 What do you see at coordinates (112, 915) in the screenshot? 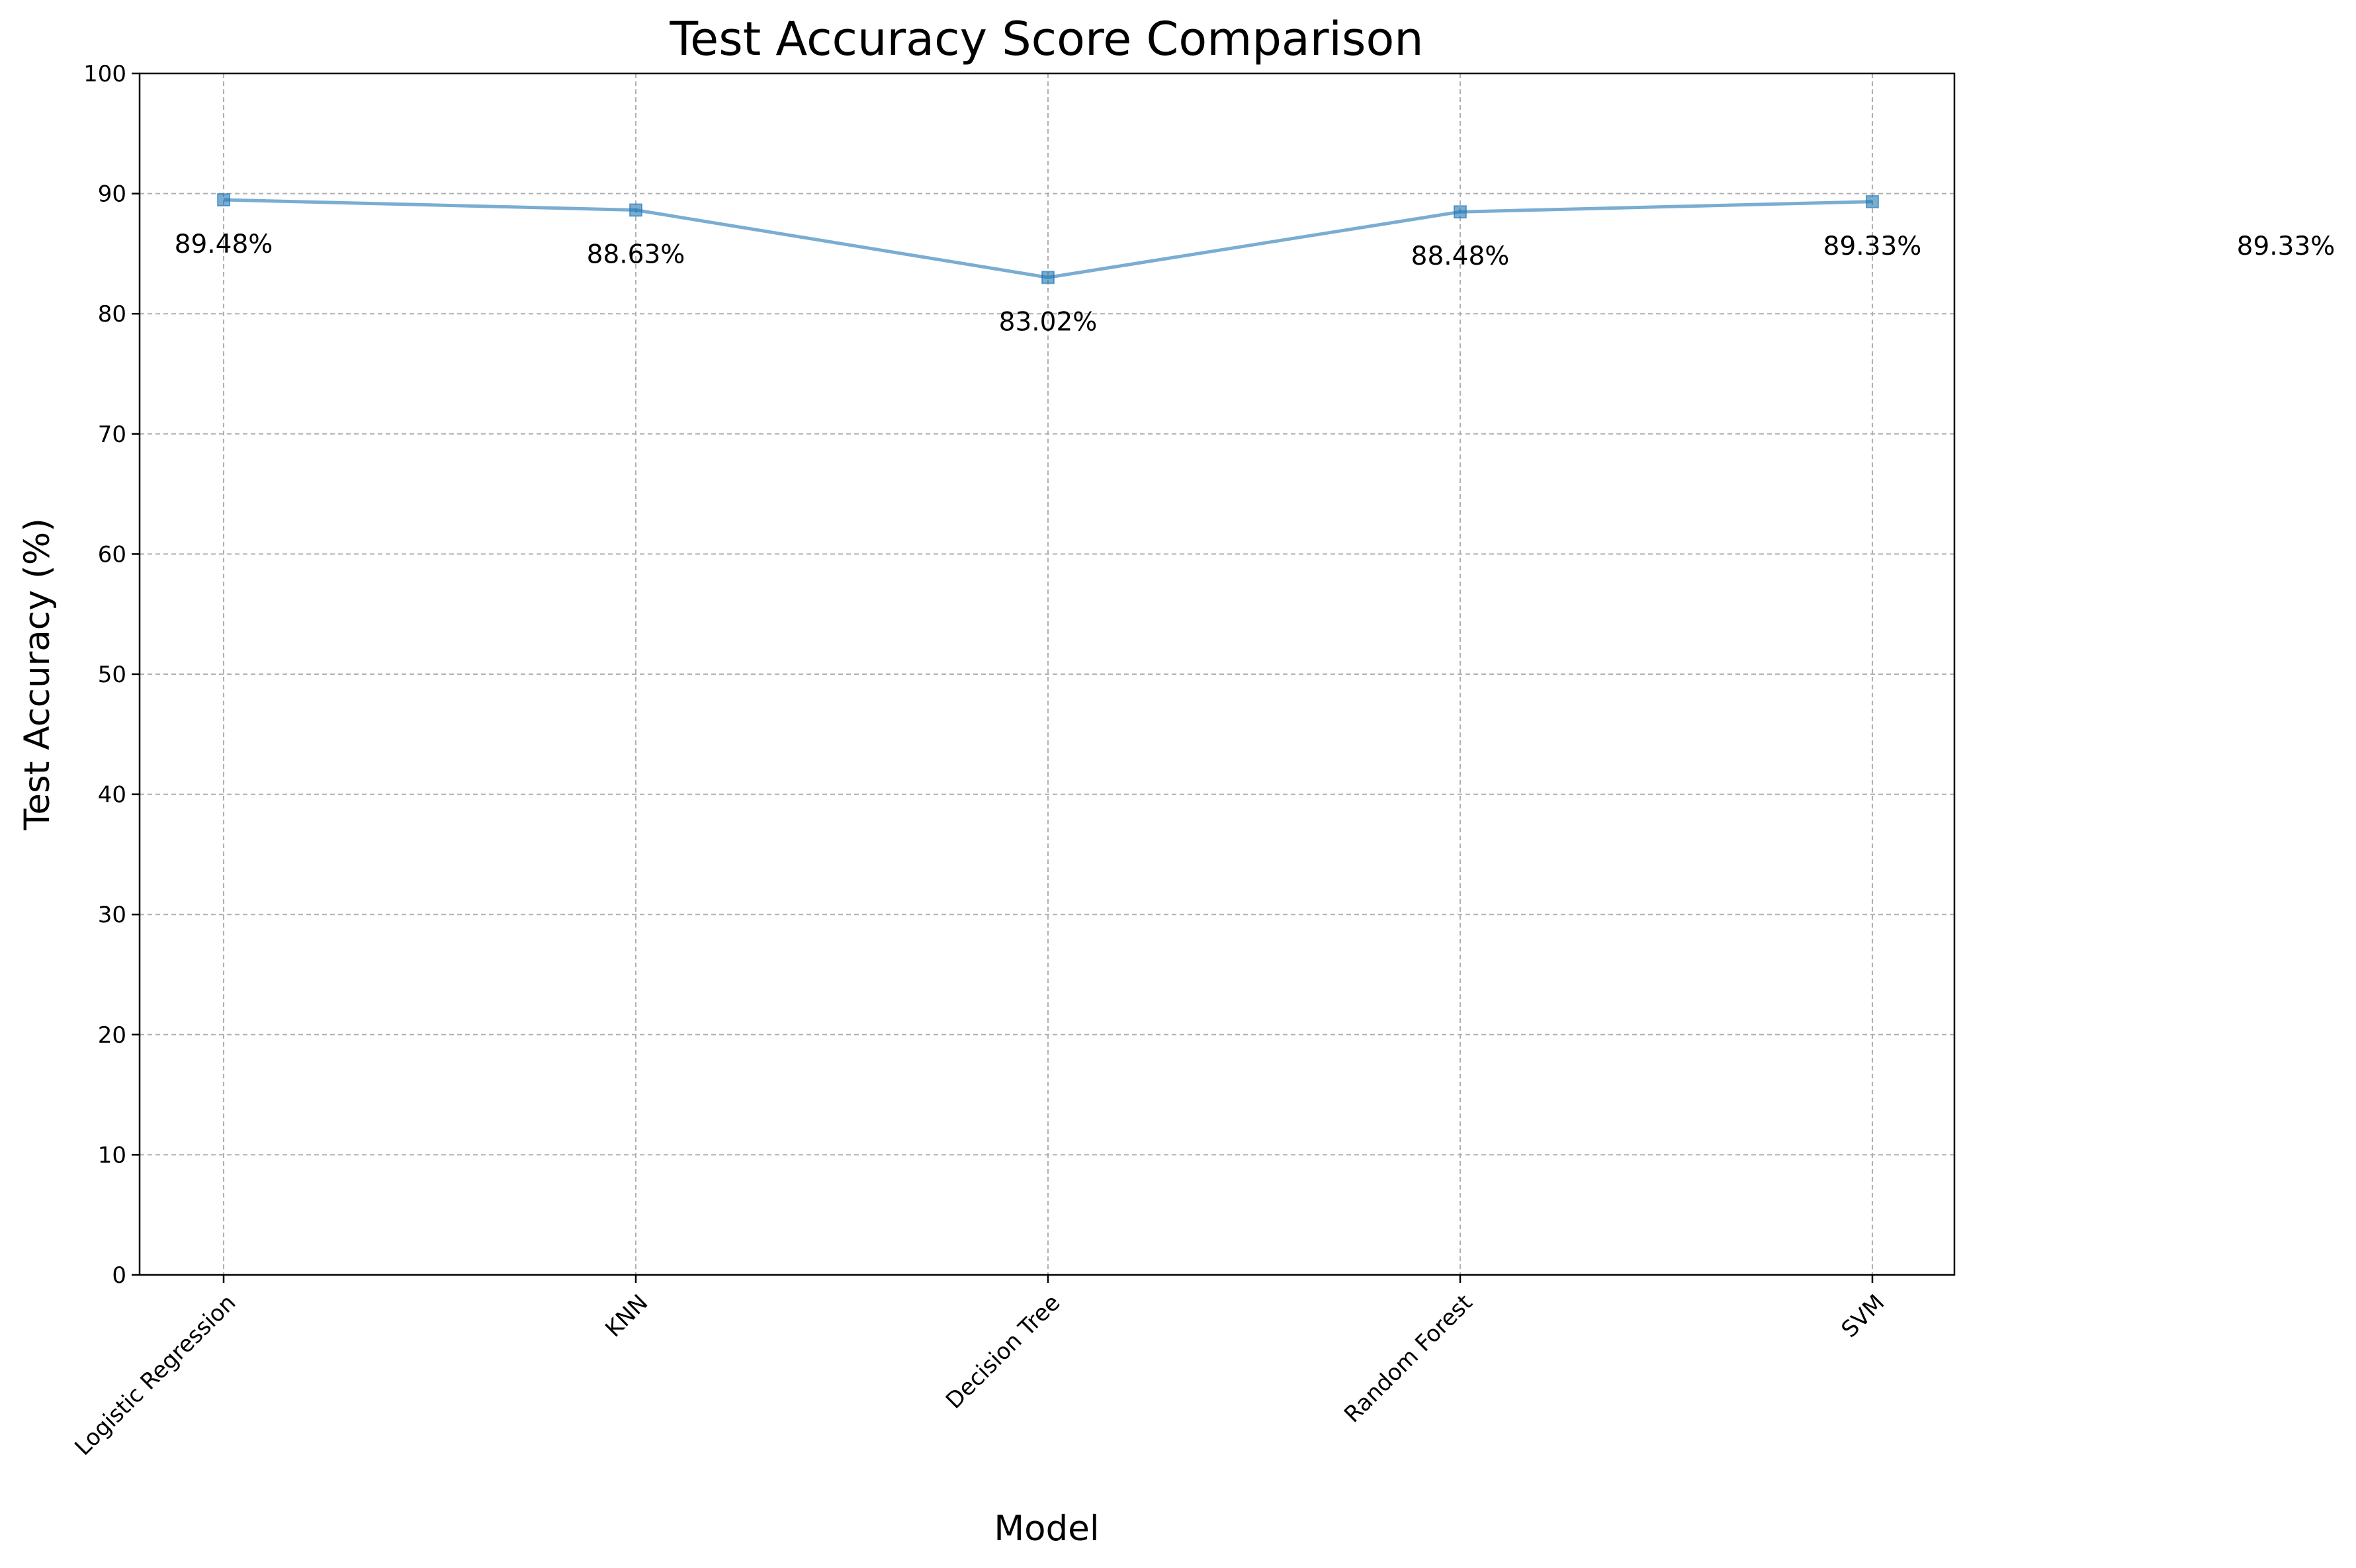
I see `y-tick-label: 30` at bounding box center [112, 915].